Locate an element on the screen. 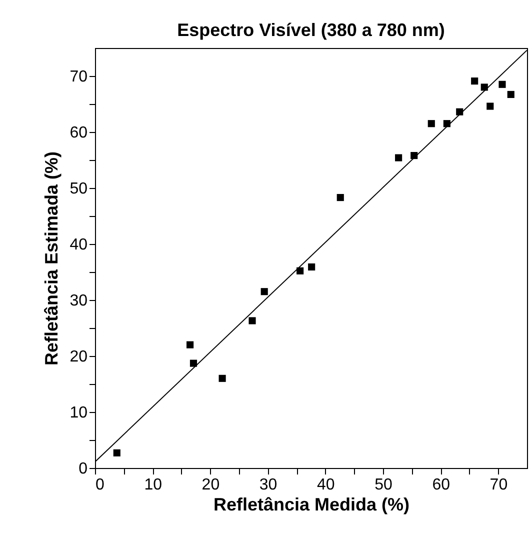  x-tick-label: 0 is located at coordinates (100, 485).